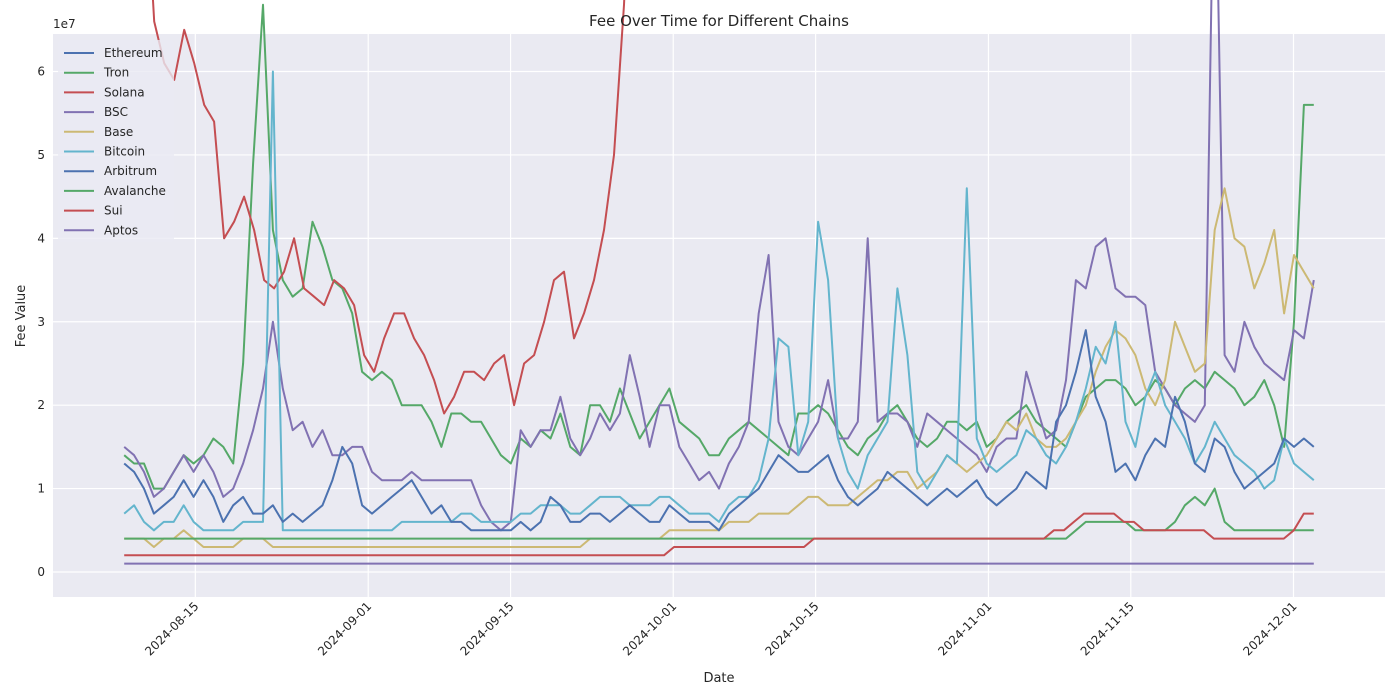  I want to click on legend-label: Tron, so click(116, 73).